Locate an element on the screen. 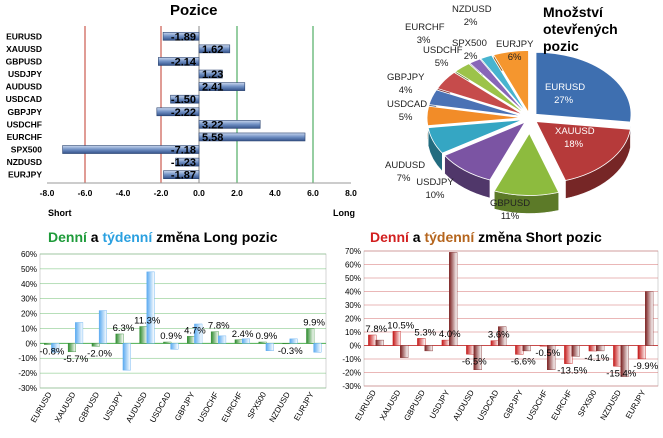 The height and width of the screenshot is (438, 663). x-tick-0-0: 0.0 is located at coordinates (199, 193).